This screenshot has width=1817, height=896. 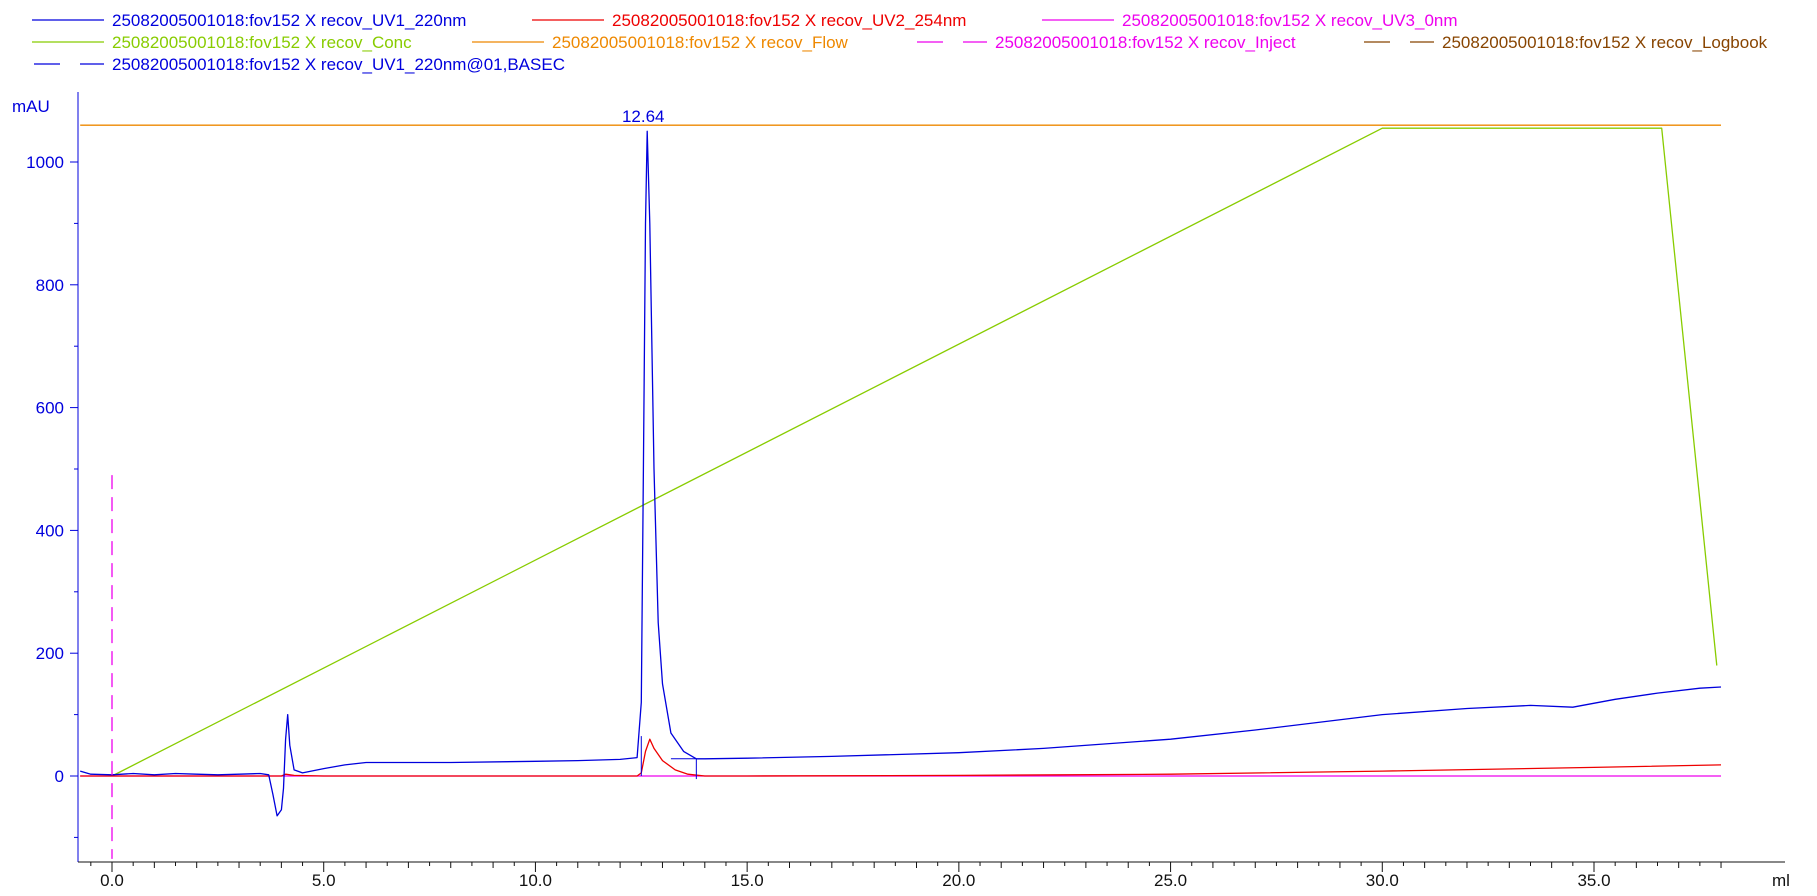 I want to click on legend-entry: 25082005001018:fov152 X recov_UV2_254nm, so click(x=749, y=20).